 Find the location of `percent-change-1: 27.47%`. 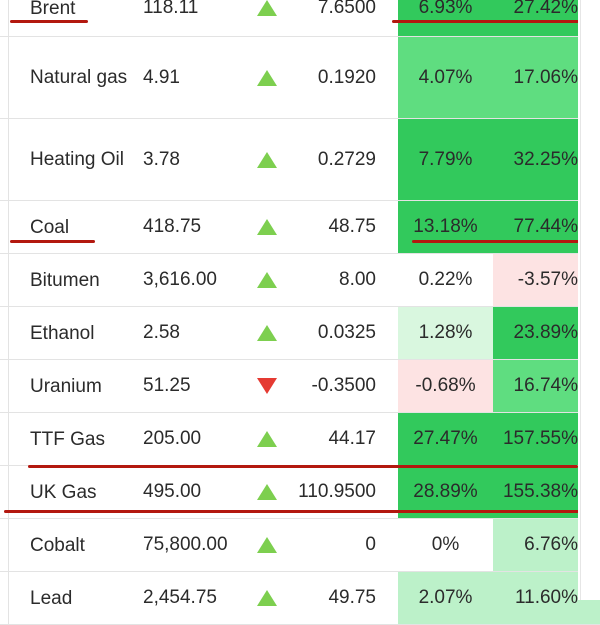

percent-change-1: 27.47% is located at coordinates (445, 439).